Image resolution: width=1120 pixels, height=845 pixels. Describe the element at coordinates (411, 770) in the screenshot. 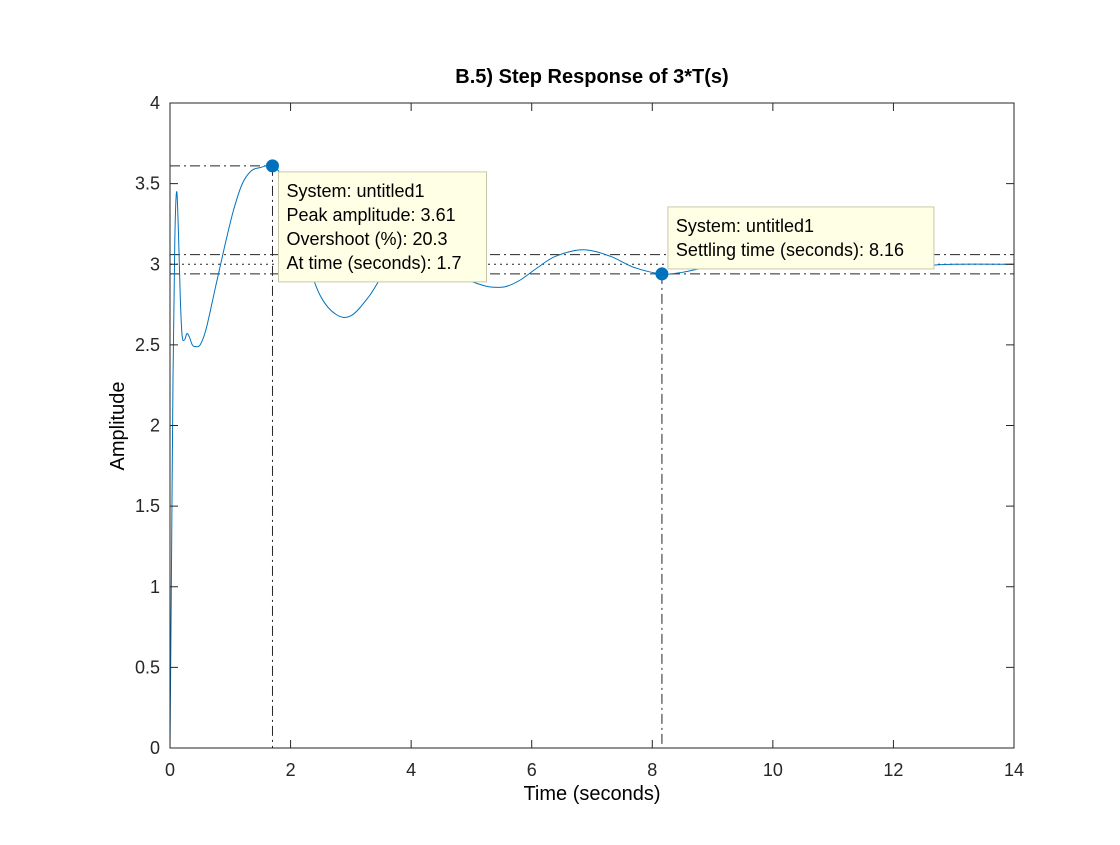

I see `x-tick-label: 4` at that location.